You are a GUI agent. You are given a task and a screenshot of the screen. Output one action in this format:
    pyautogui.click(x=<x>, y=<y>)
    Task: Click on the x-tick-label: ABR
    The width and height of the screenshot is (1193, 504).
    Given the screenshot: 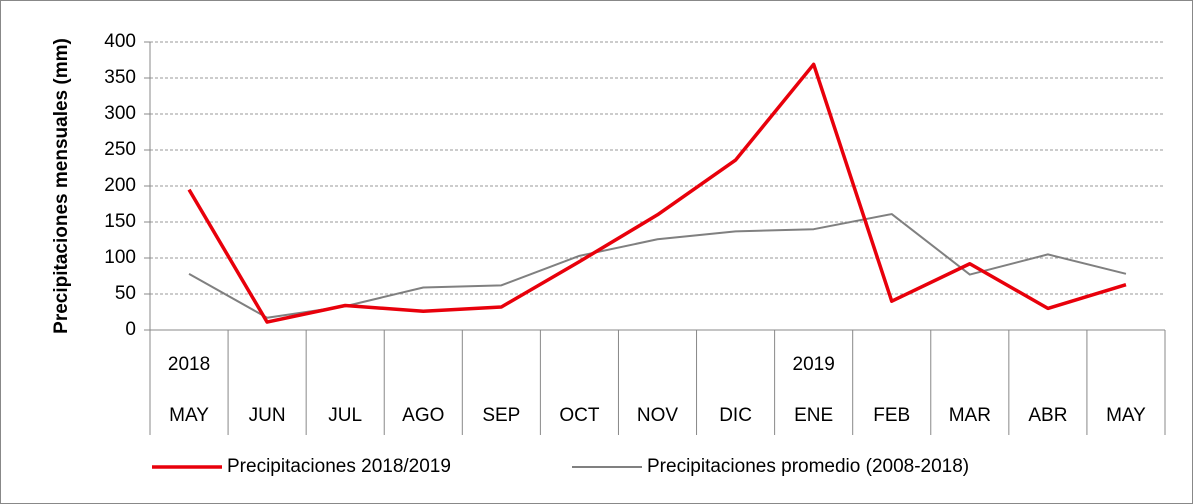 What is the action you would take?
    pyautogui.click(x=1047, y=415)
    